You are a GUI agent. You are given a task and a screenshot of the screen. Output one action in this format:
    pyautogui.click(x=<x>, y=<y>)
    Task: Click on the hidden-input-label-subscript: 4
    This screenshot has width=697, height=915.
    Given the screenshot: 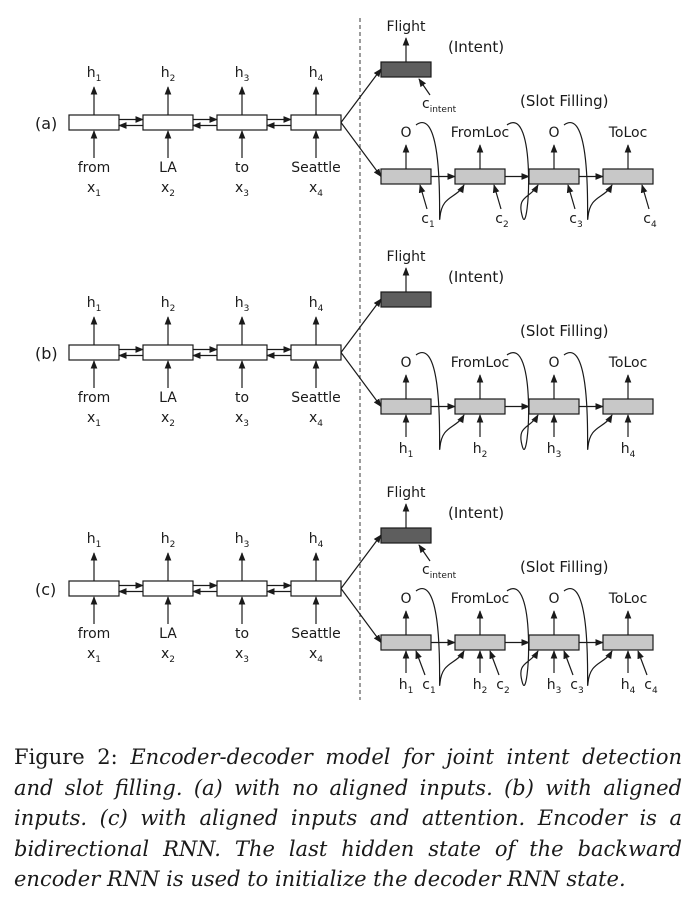 What is the action you would take?
    pyautogui.click(x=633, y=455)
    